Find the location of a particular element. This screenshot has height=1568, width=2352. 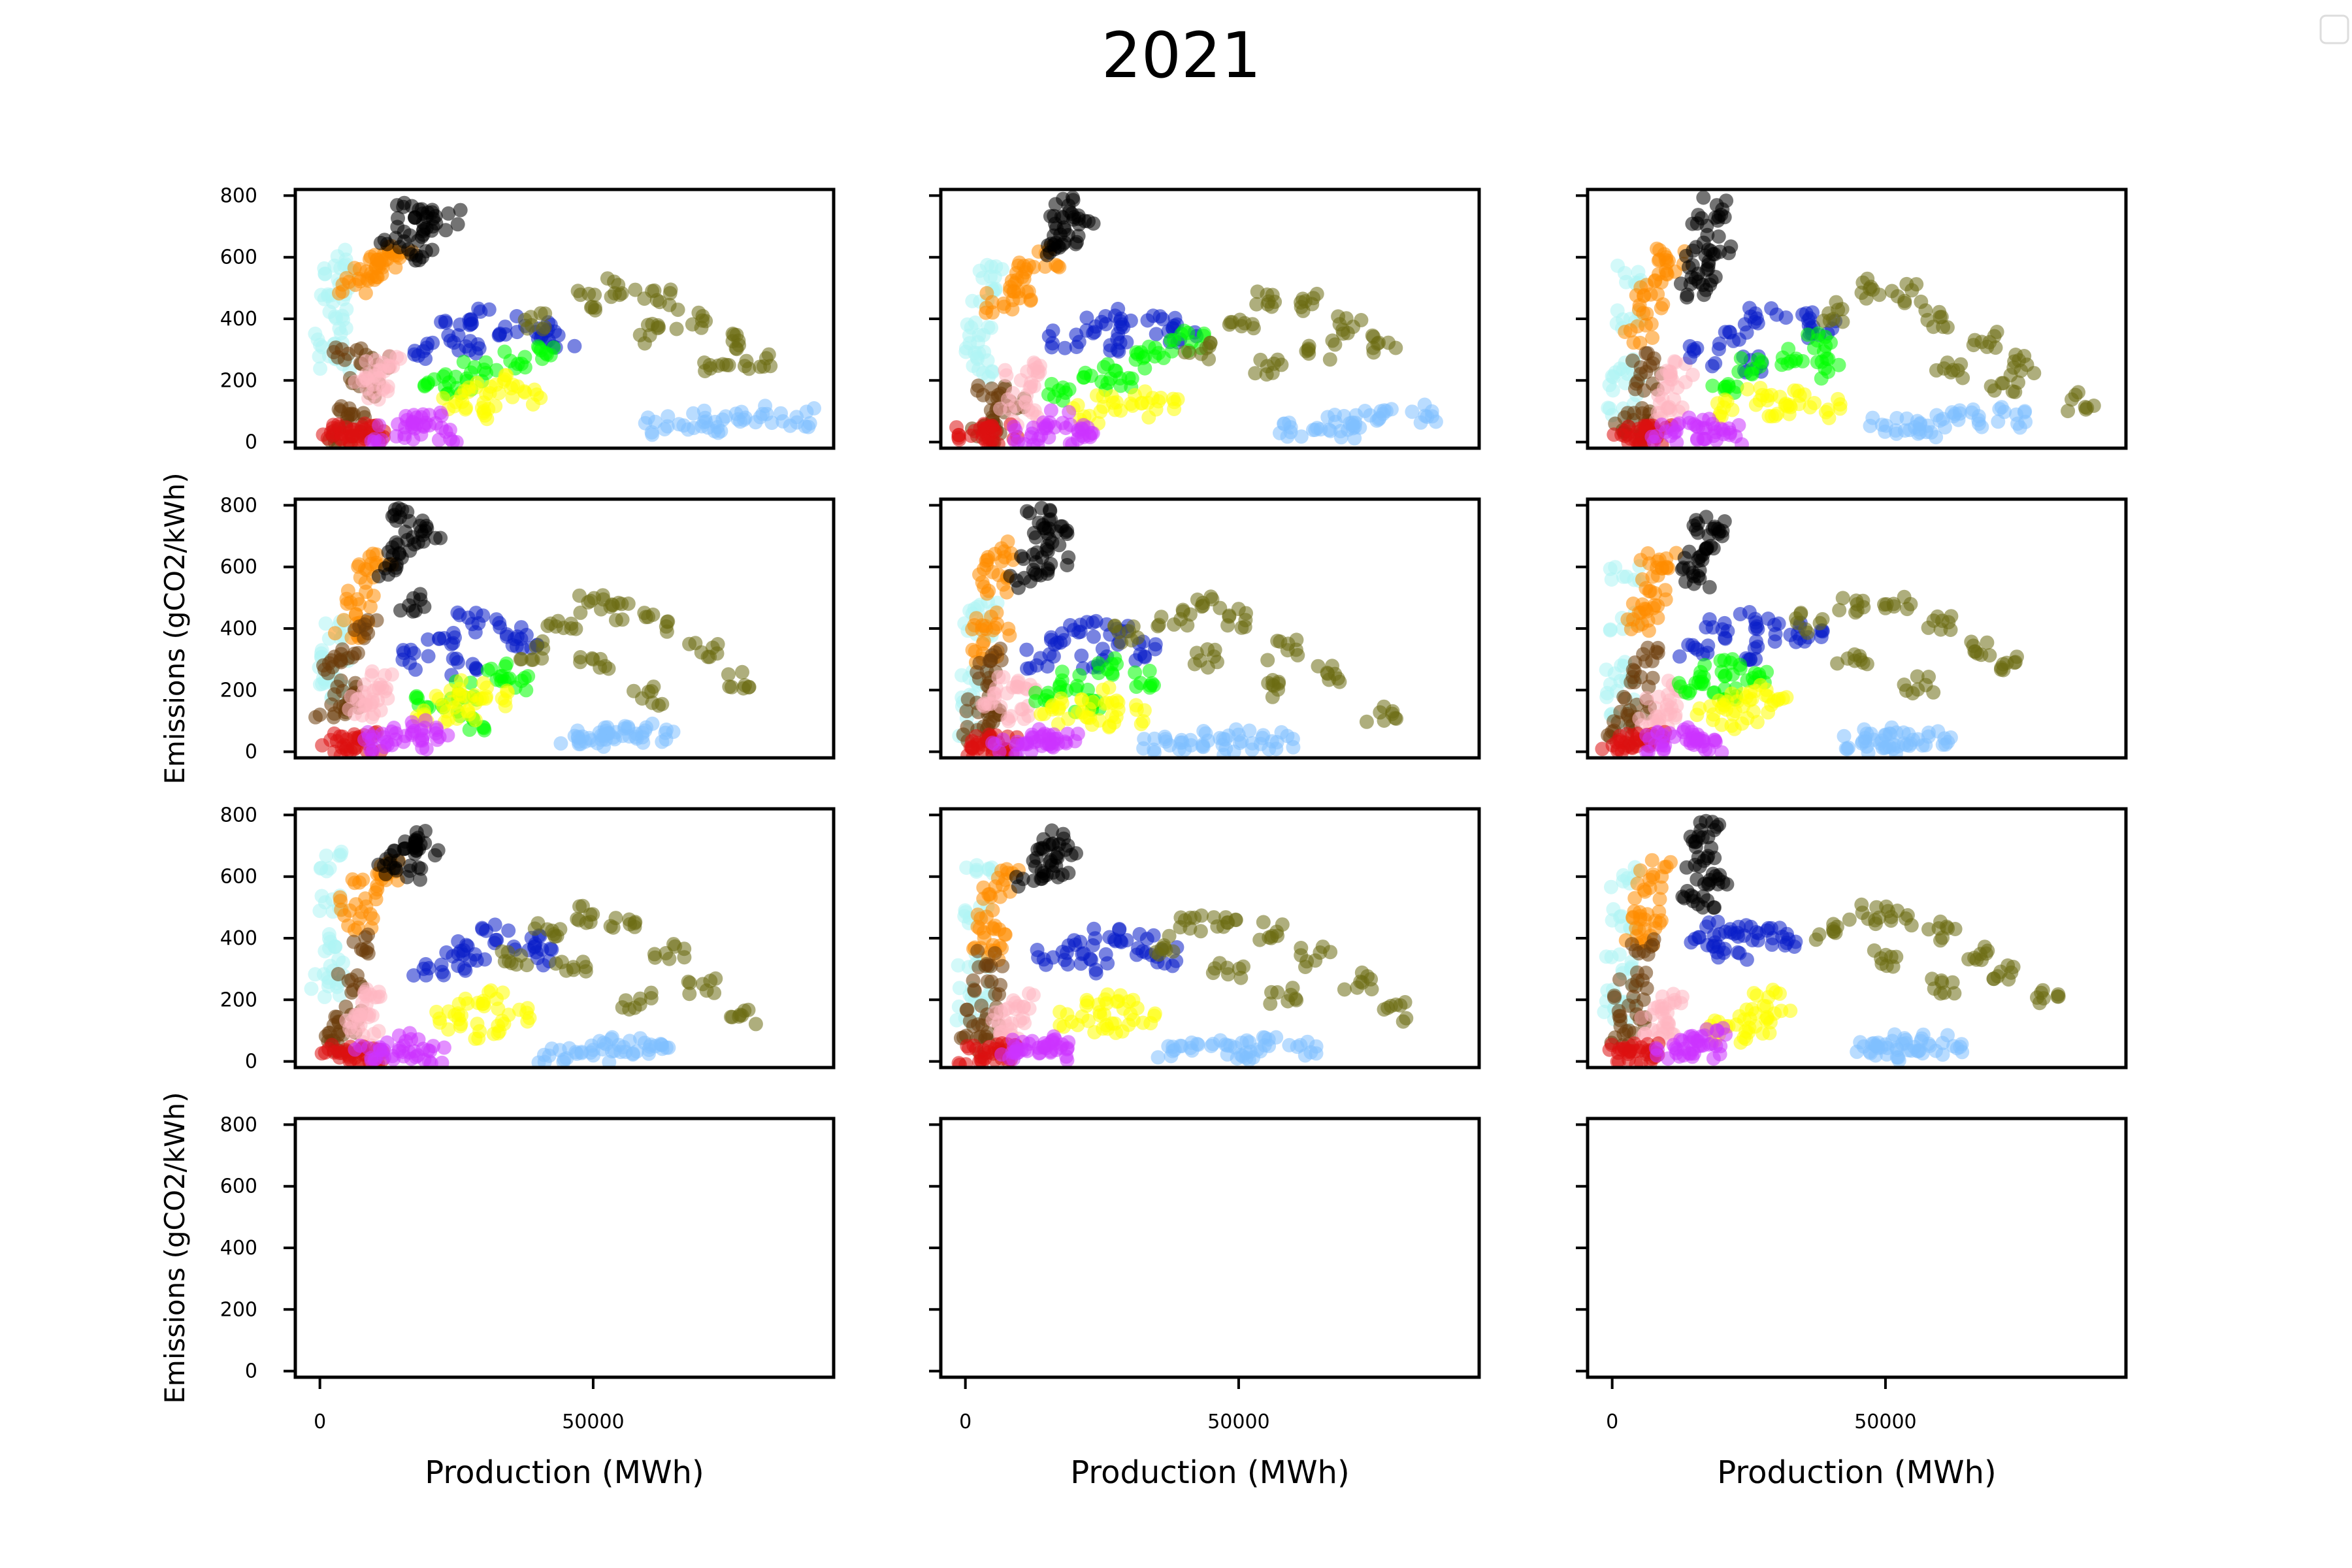

scatter-points is located at coordinates (564, 321).